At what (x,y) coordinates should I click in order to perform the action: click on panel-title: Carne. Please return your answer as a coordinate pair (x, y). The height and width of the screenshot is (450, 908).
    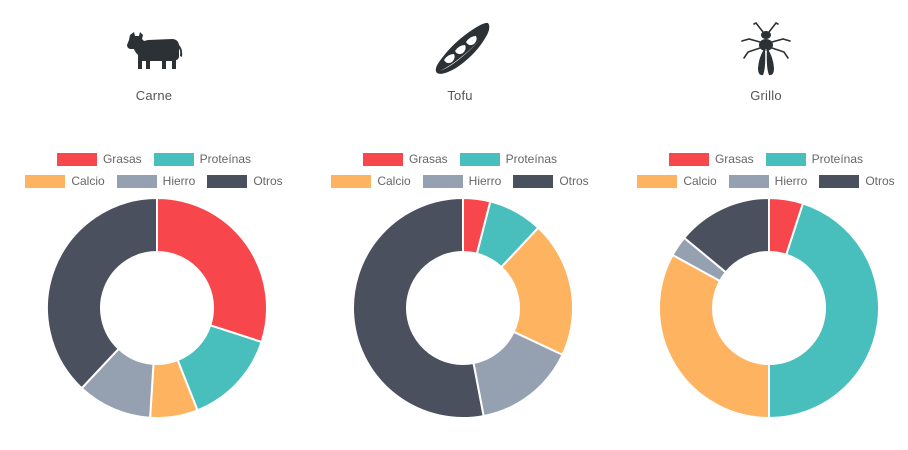
    Looking at the image, I should click on (154, 95).